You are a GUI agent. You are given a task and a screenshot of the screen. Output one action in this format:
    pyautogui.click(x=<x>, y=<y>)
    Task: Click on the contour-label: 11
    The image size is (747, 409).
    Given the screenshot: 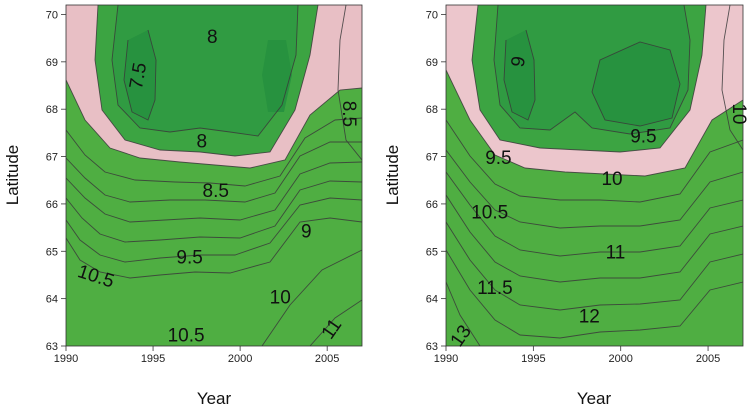 What is the action you would take?
    pyautogui.click(x=616, y=253)
    